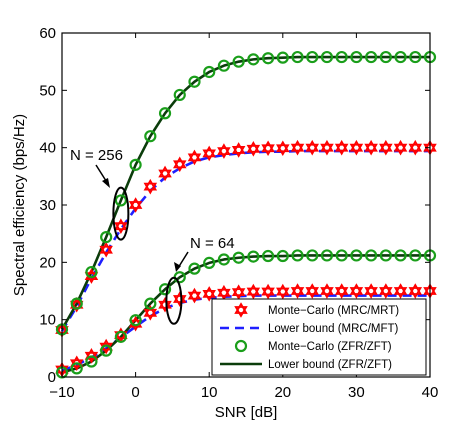 The image size is (474, 434). Describe the element at coordinates (430, 392) in the screenshot. I see `x-tick-label: 40` at that location.